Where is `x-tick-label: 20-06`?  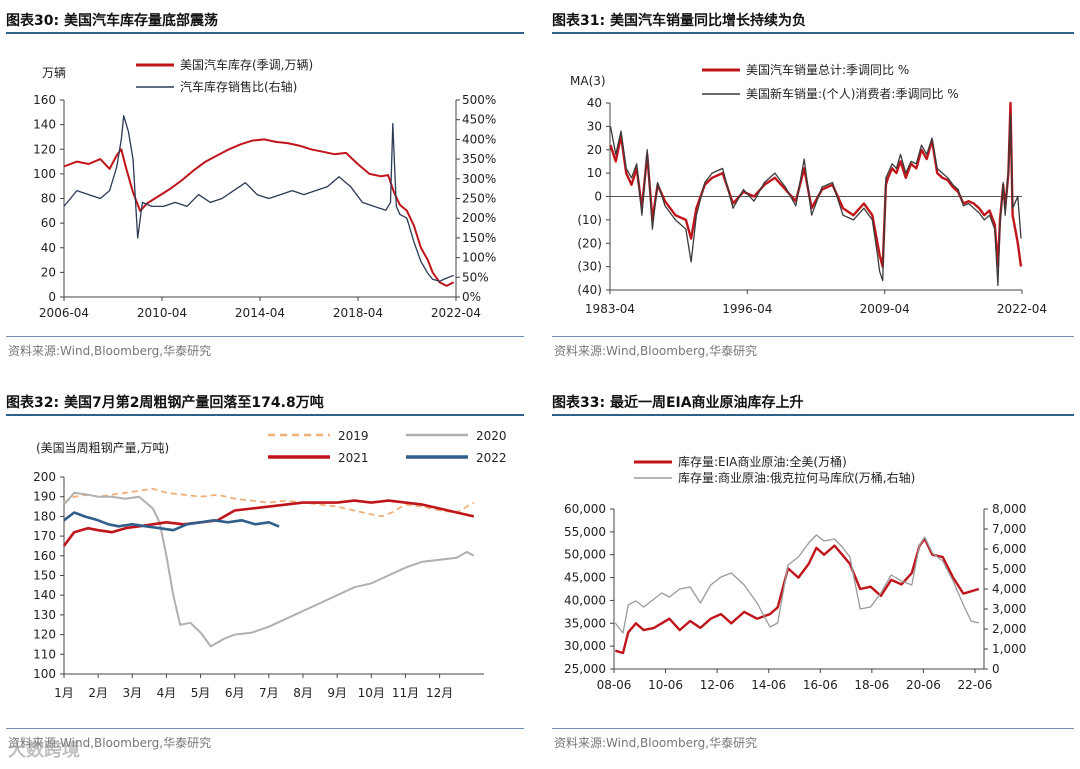
x-tick-label: 20-06 is located at coordinates (923, 685).